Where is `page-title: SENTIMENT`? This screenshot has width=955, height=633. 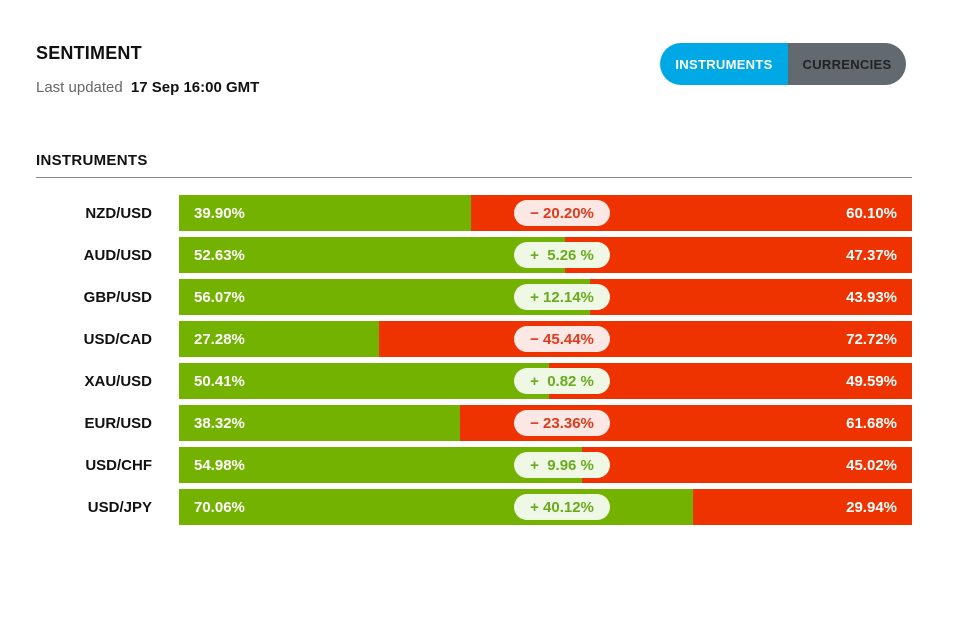 page-title: SENTIMENT is located at coordinates (89, 53).